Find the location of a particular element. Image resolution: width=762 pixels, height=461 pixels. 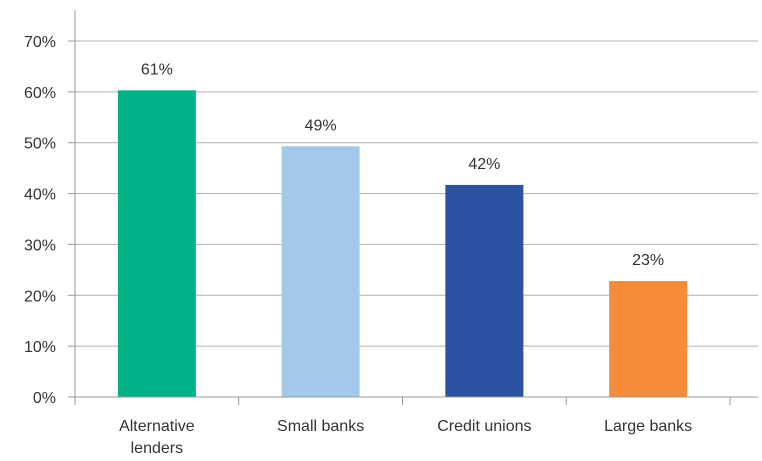

x-tick-label: Credit unions is located at coordinates (484, 426).